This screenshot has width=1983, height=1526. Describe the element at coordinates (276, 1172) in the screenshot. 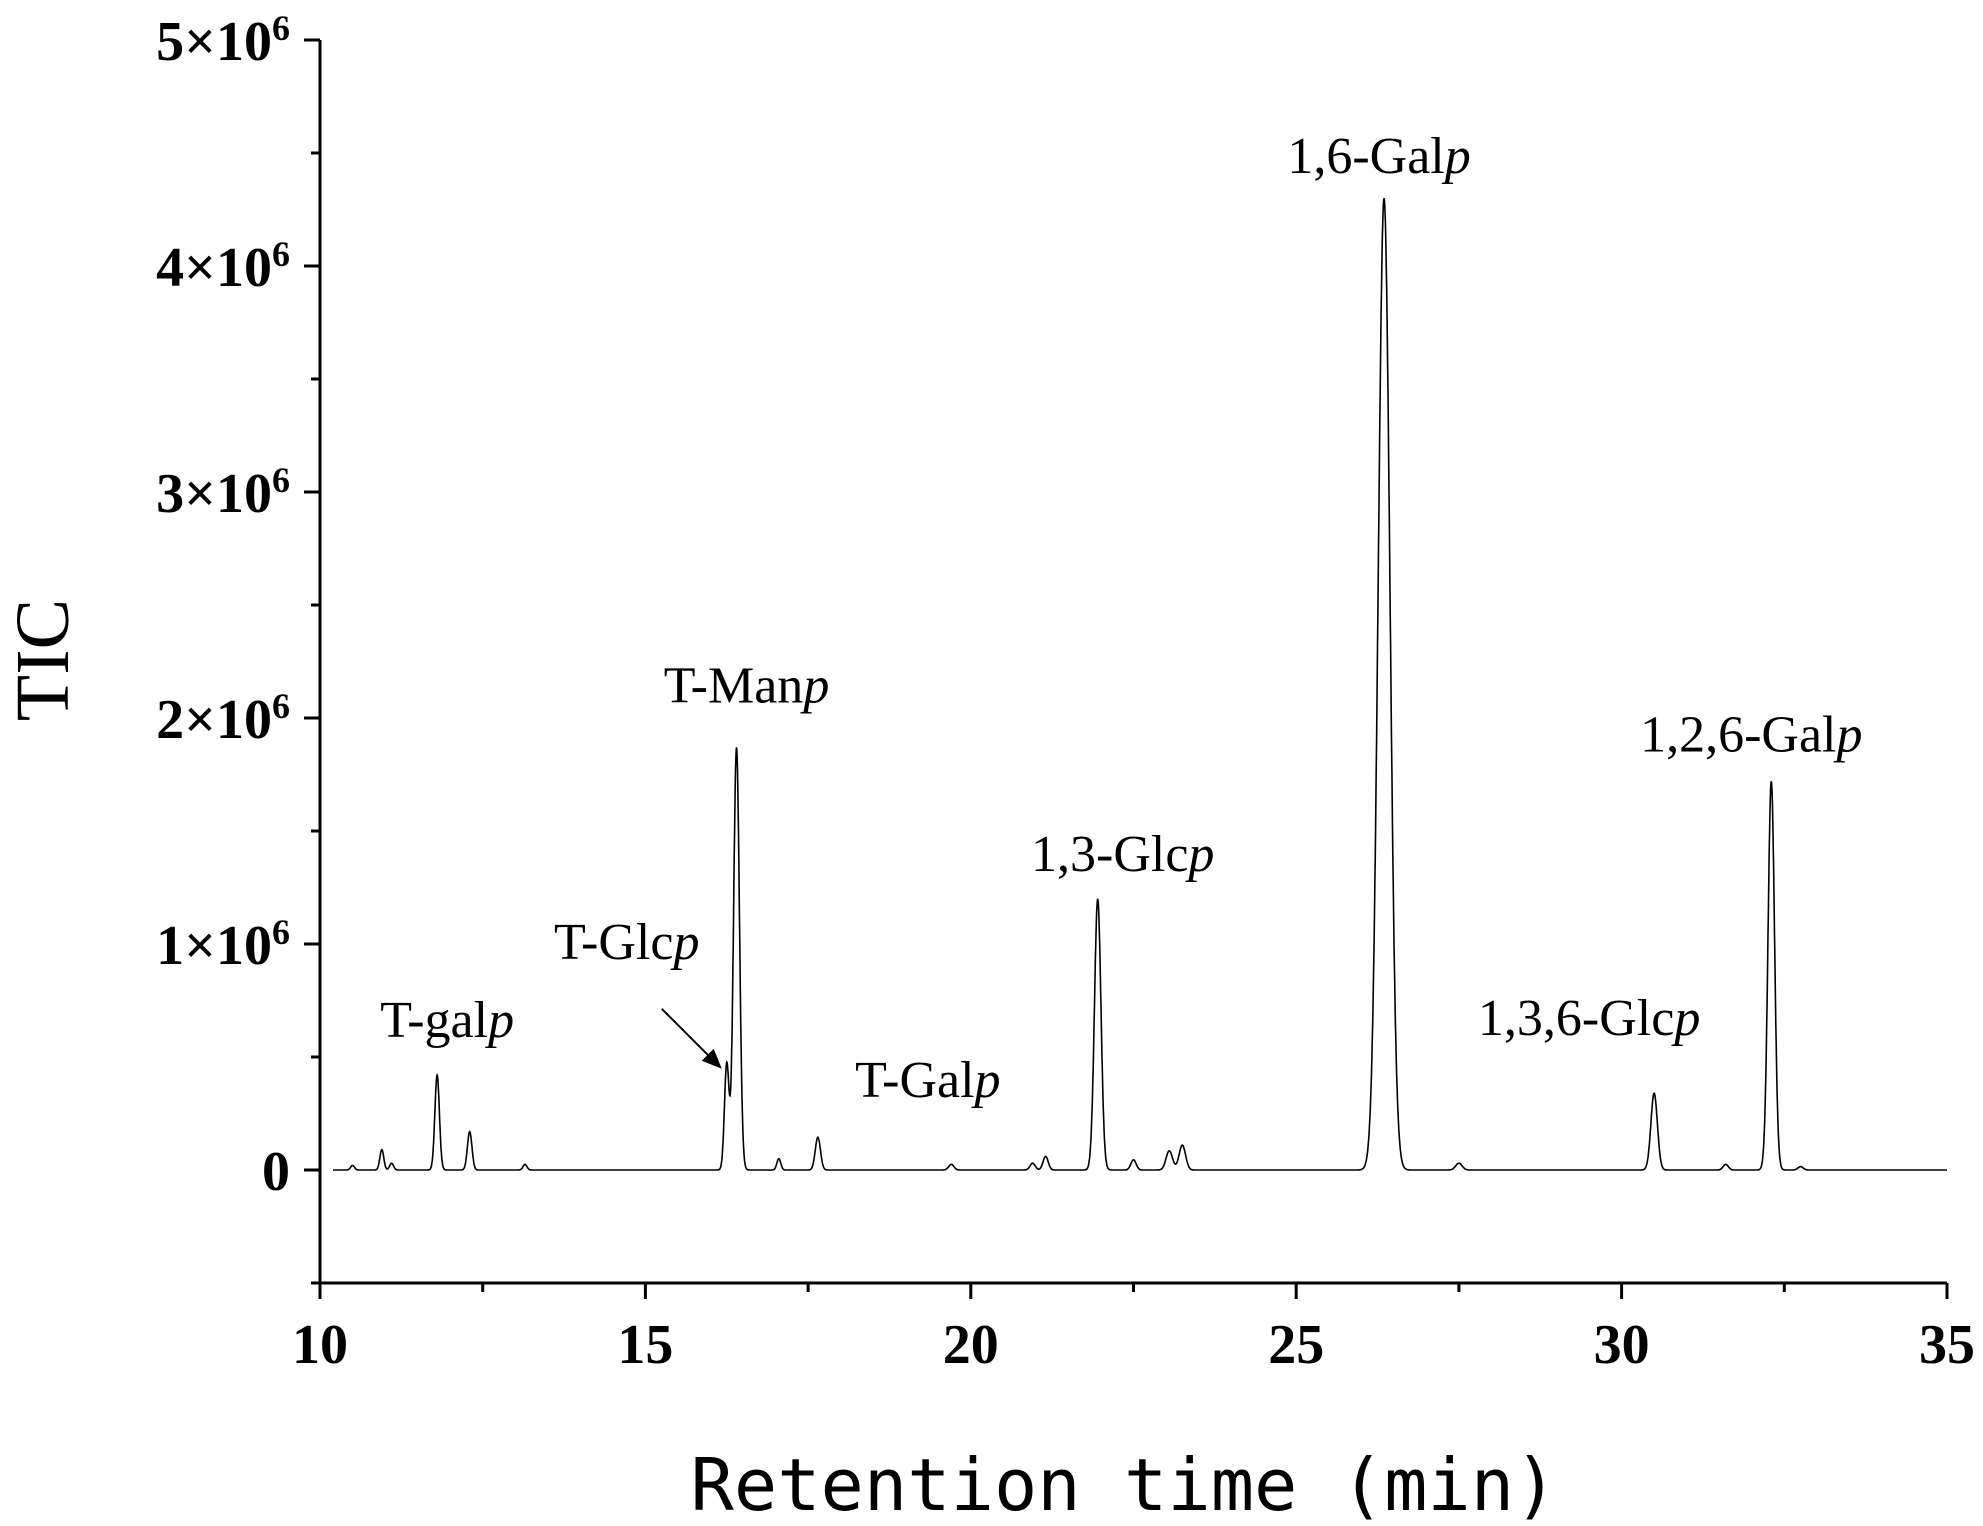

I see `y-tick-label: 0` at that location.